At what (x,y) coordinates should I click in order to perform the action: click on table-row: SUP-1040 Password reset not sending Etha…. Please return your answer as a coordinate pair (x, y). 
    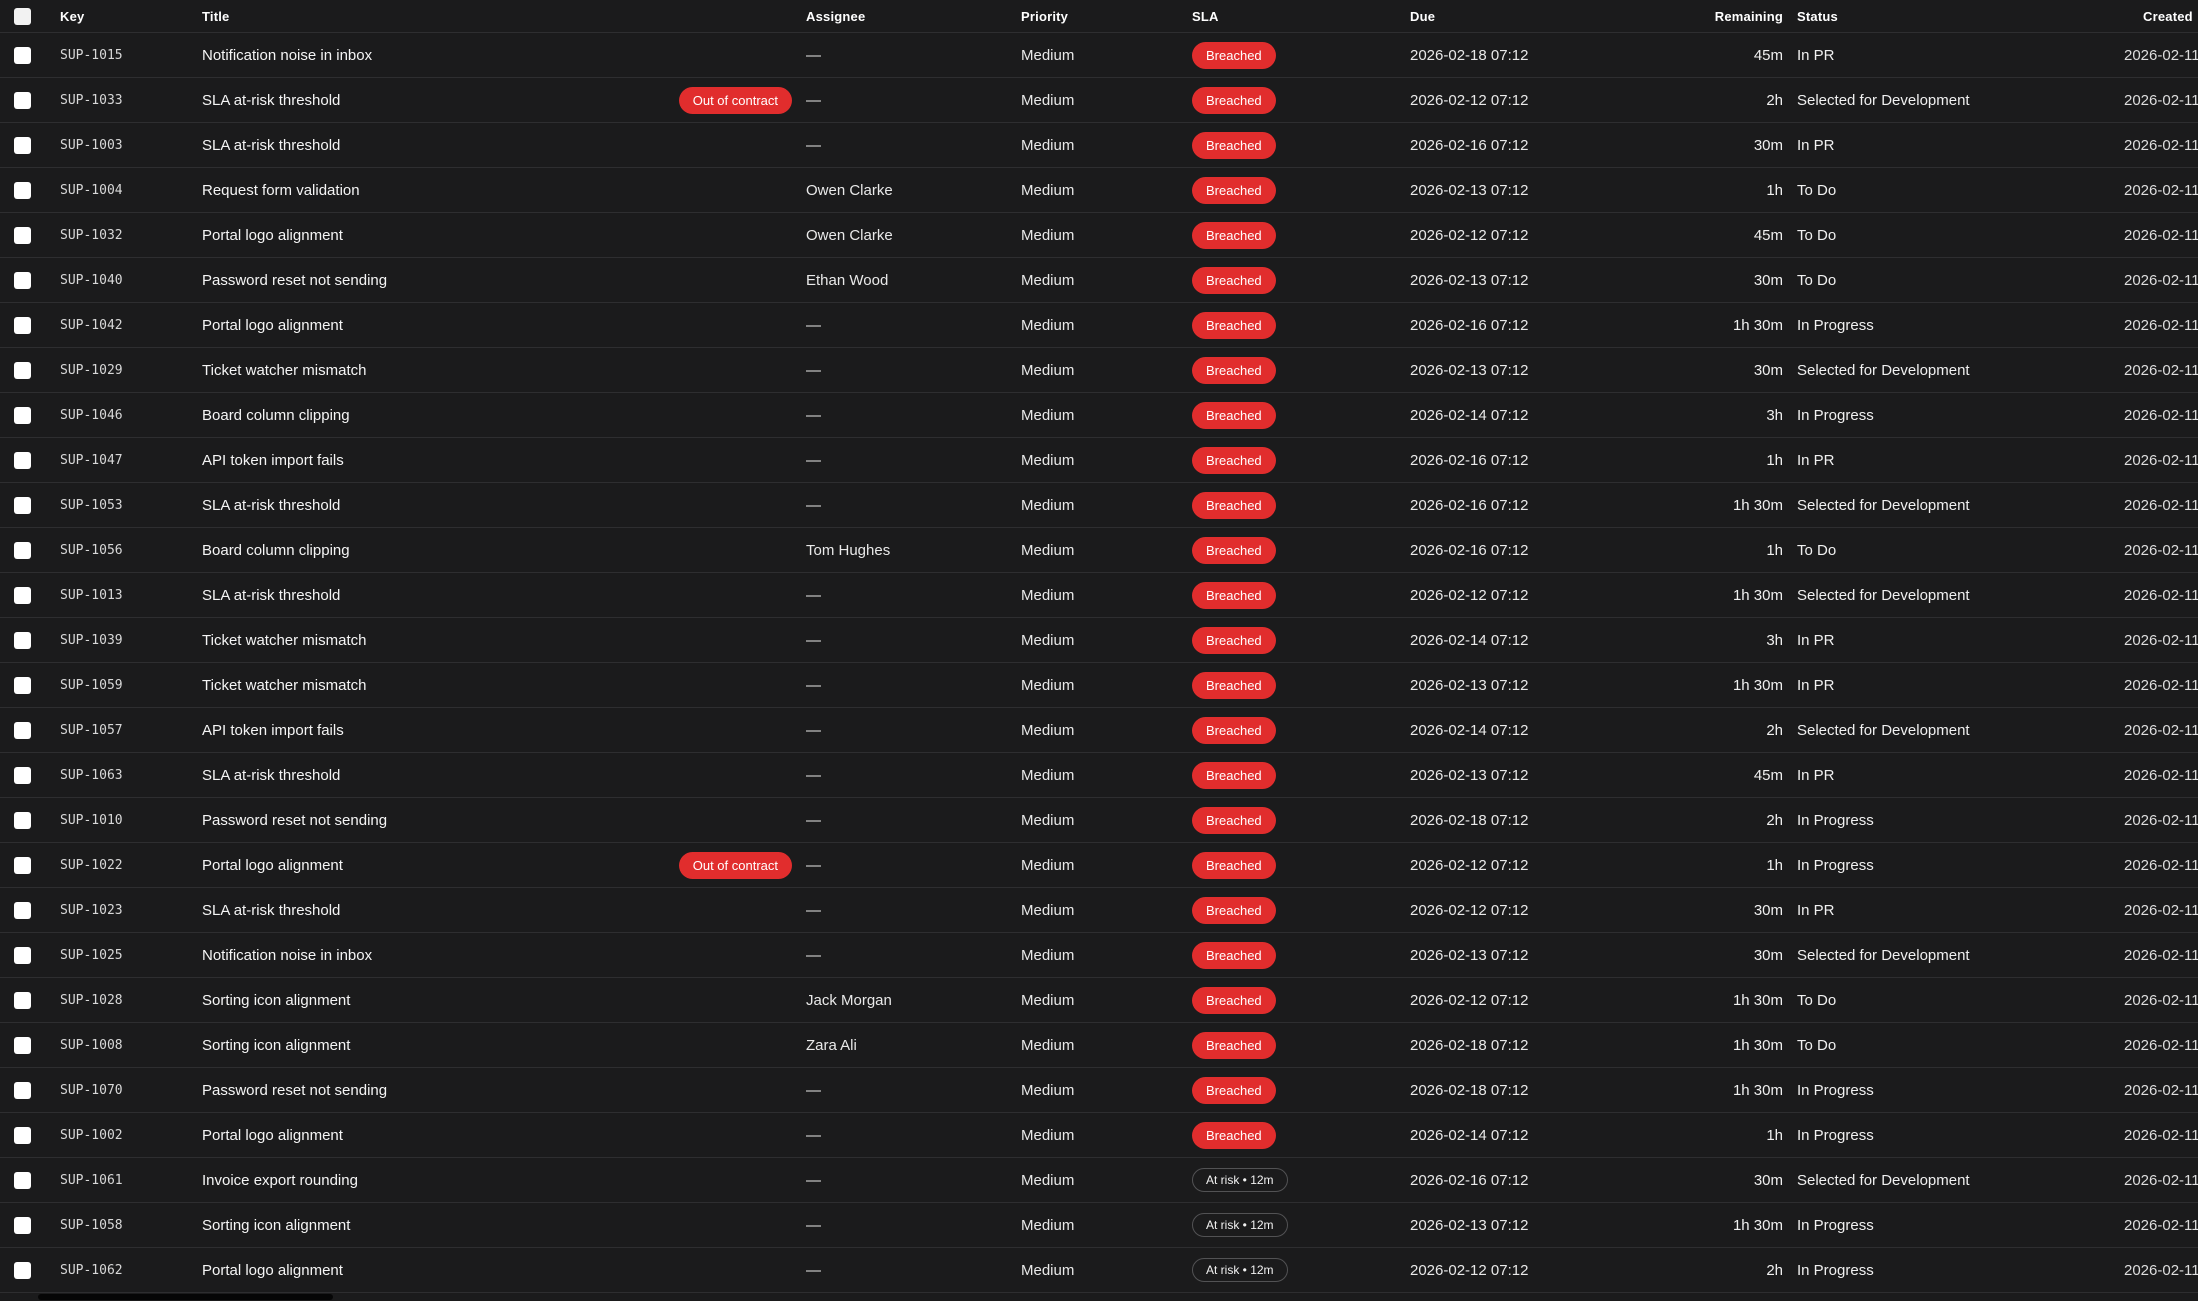
    Looking at the image, I should click on (1099, 280).